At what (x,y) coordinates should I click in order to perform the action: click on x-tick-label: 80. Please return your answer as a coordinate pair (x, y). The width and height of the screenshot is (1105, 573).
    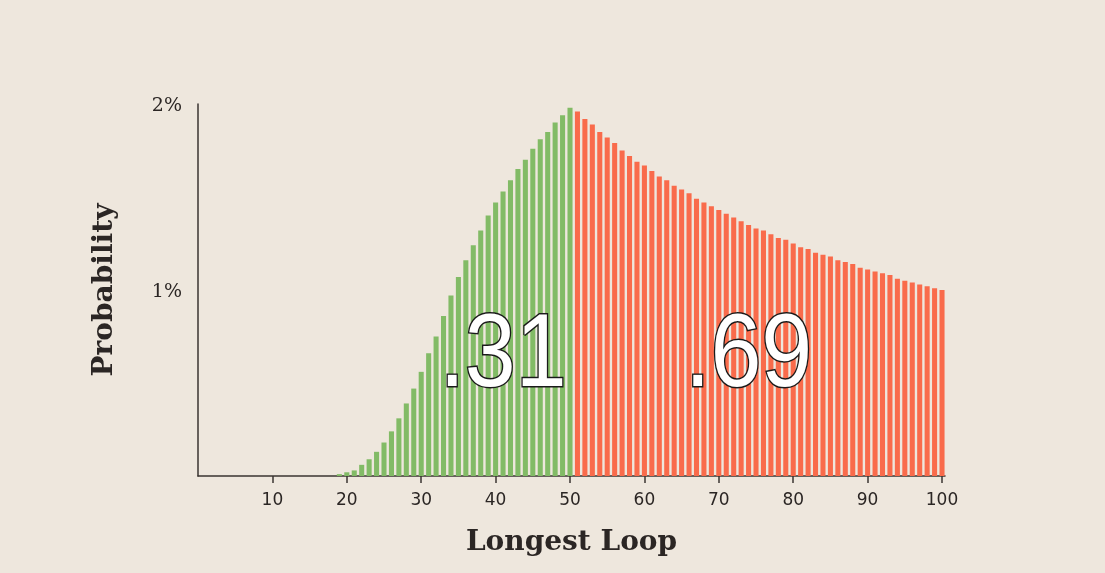
    Looking at the image, I should click on (793, 498).